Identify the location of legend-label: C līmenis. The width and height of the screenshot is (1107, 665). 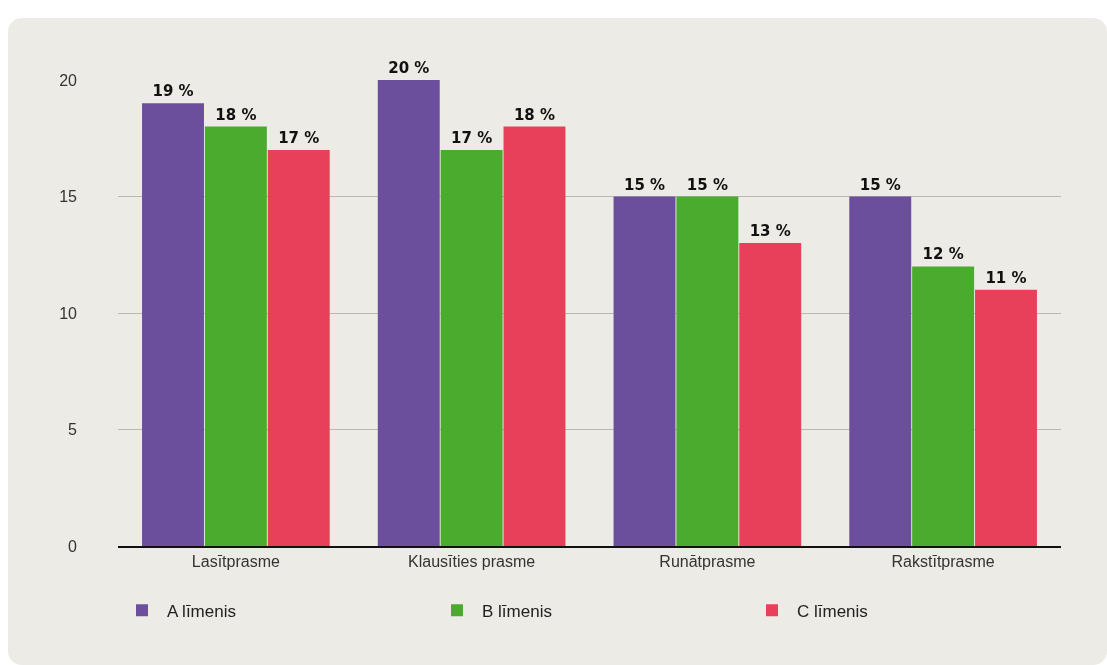
(832, 611).